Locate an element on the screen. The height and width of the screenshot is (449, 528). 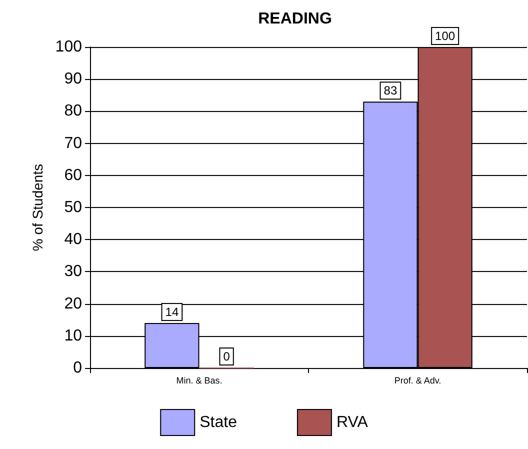
y-tick-label: 10 is located at coordinates (73, 335).